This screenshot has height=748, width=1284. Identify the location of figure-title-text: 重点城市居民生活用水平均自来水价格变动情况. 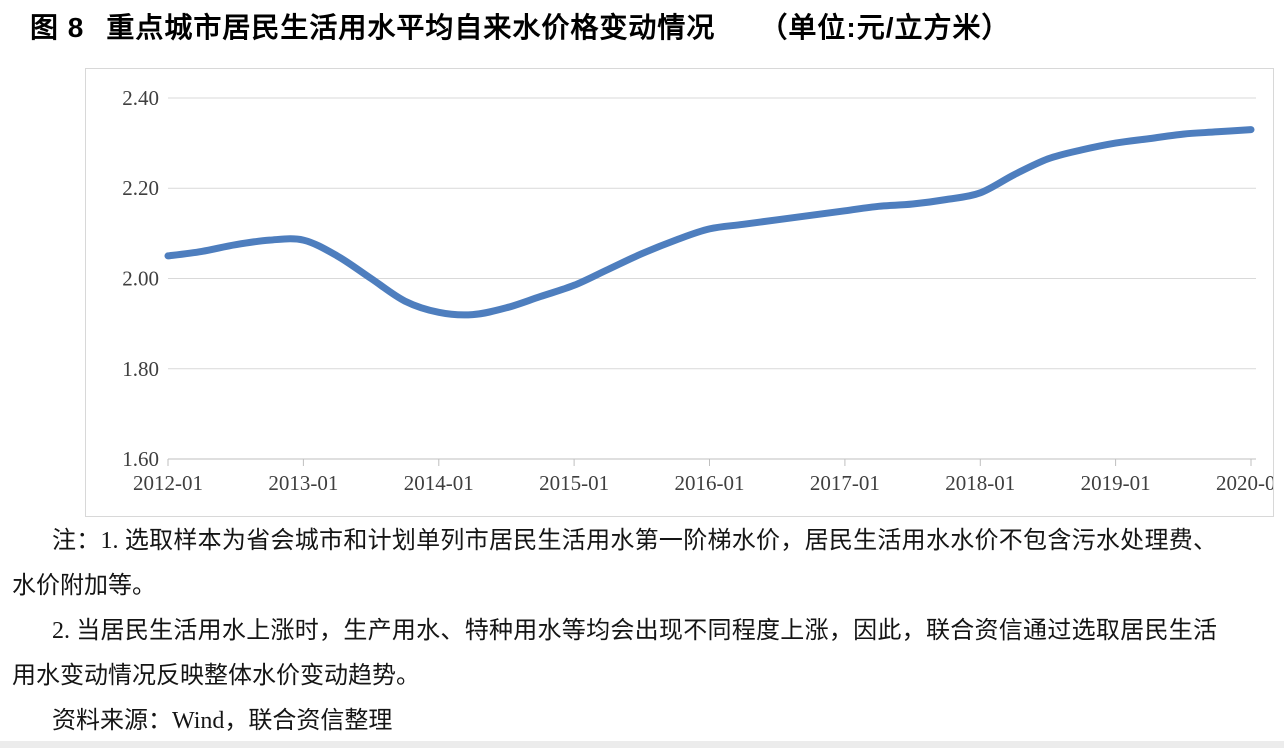
(411, 27).